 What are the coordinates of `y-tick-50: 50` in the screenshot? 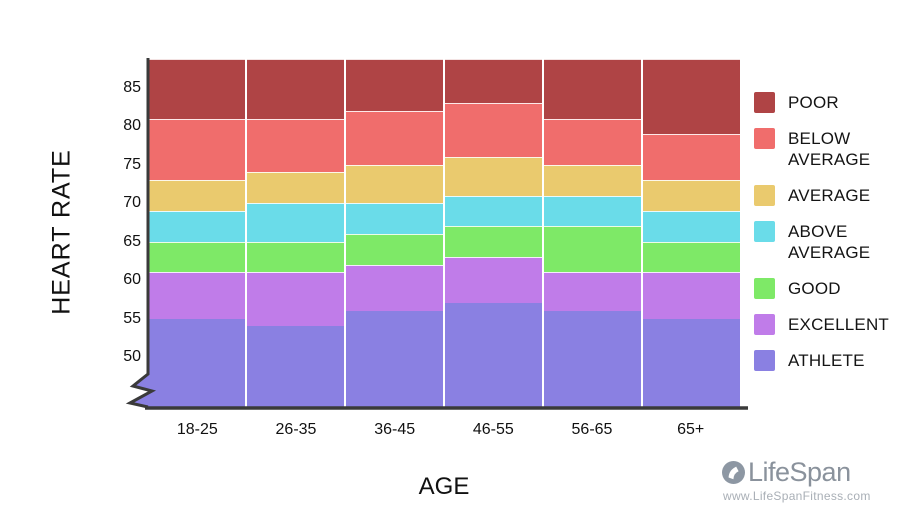 It's located at (132, 357).